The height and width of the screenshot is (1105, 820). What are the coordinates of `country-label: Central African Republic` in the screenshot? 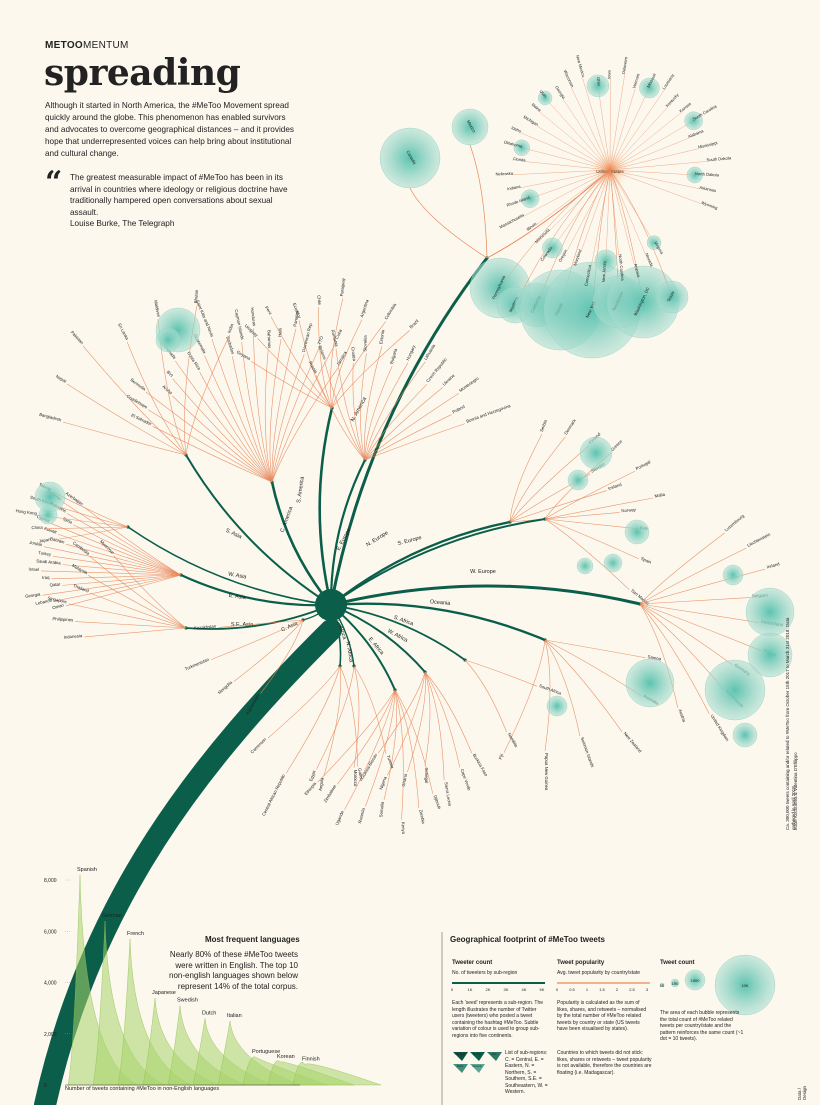 It's located at (274, 794).